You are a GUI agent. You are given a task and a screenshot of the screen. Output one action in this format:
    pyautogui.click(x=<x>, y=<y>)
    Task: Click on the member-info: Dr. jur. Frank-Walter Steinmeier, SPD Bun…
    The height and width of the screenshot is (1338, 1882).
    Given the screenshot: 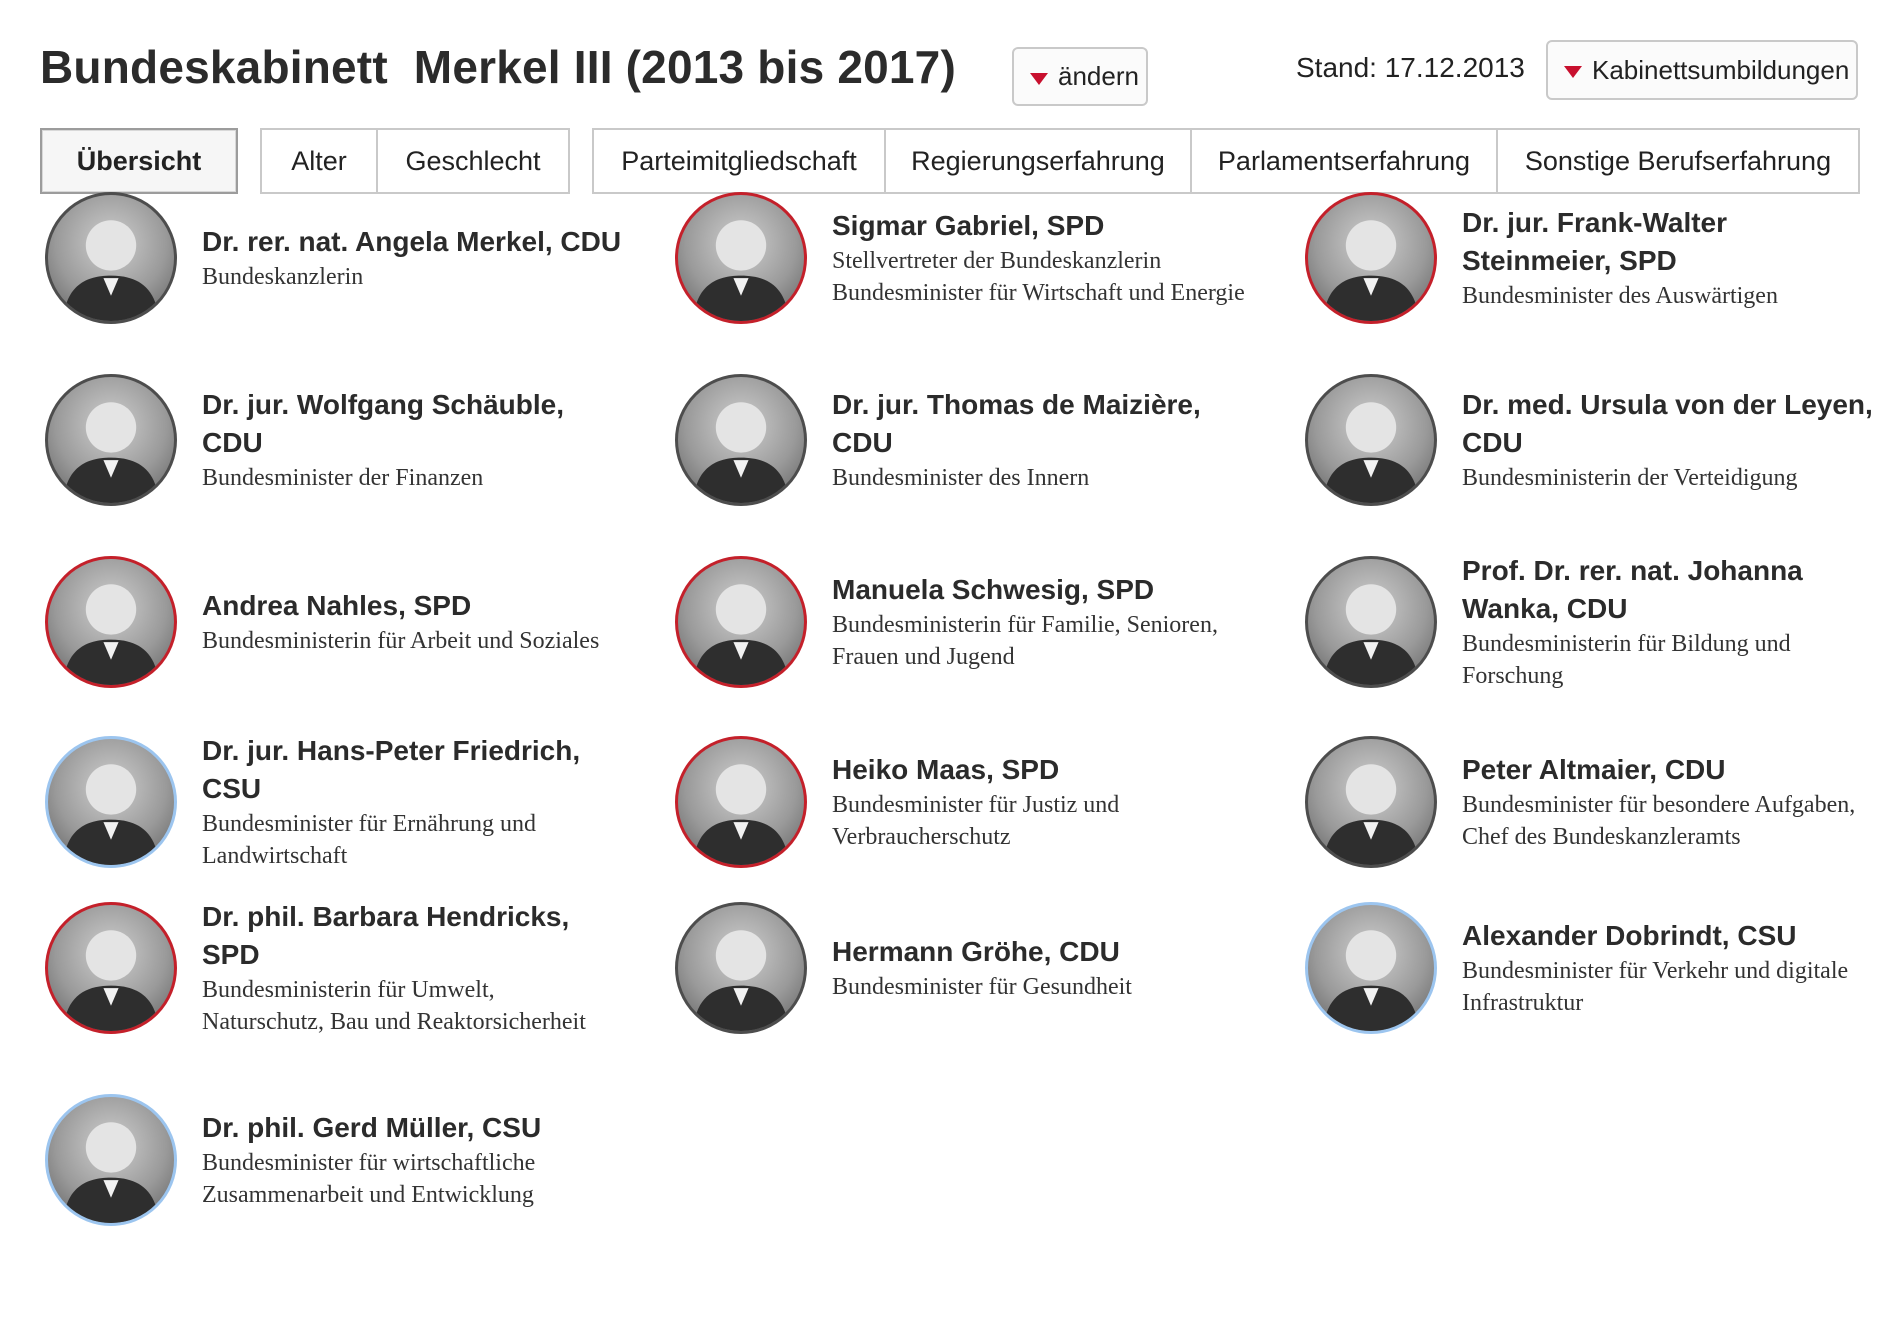 What is the action you would take?
    pyautogui.click(x=1672, y=258)
    